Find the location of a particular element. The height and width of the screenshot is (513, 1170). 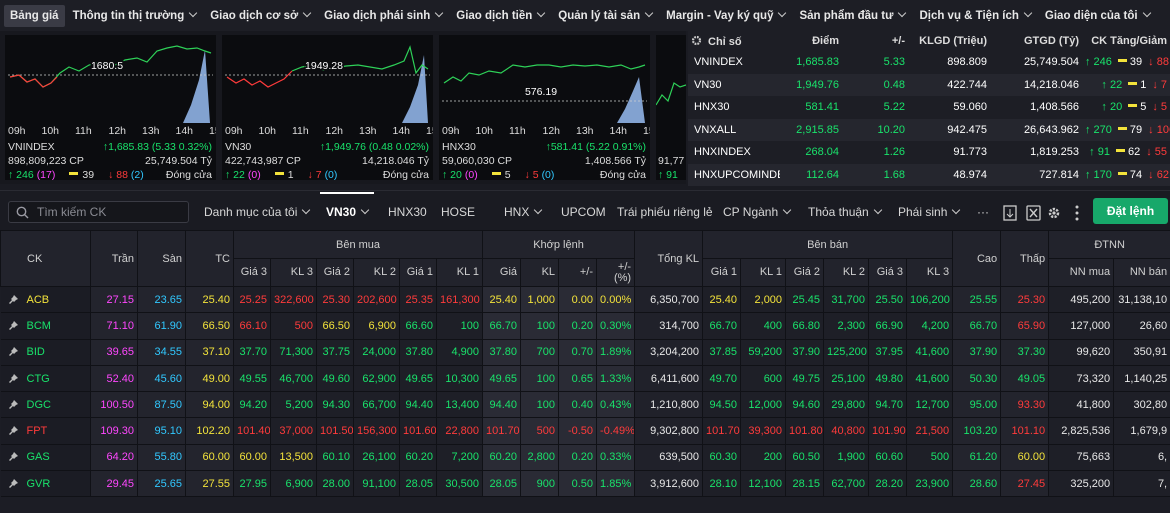

up-count: ↑ 22 is located at coordinates (1112, 84).